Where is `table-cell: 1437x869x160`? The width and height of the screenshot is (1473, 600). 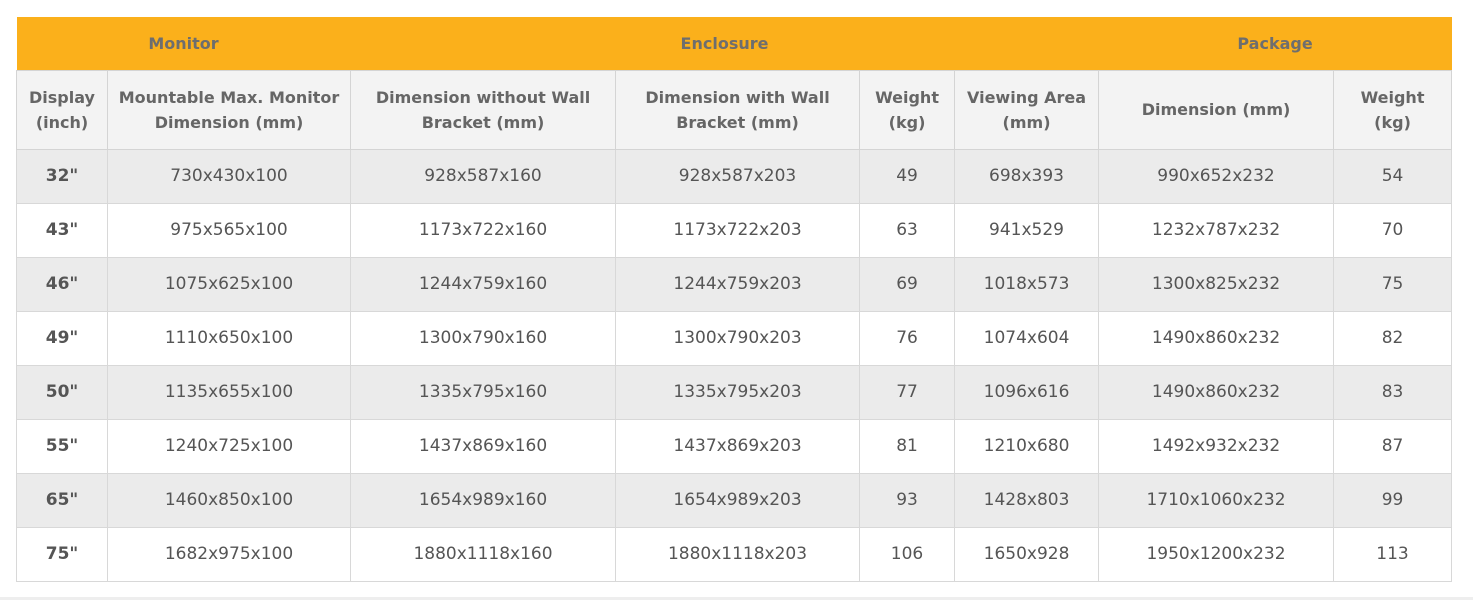
table-cell: 1437x869x160 is located at coordinates (483, 446).